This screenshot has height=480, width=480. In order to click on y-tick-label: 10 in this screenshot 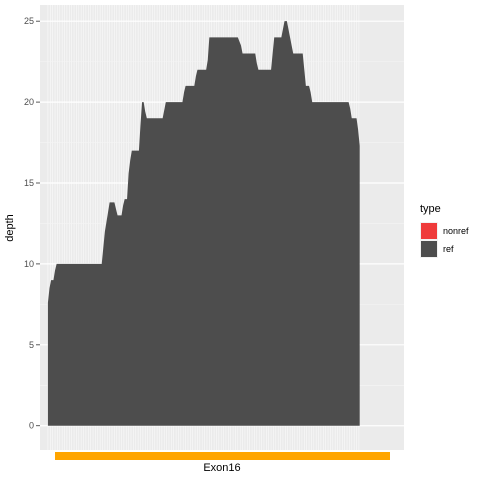, I will do `click(29, 264)`.